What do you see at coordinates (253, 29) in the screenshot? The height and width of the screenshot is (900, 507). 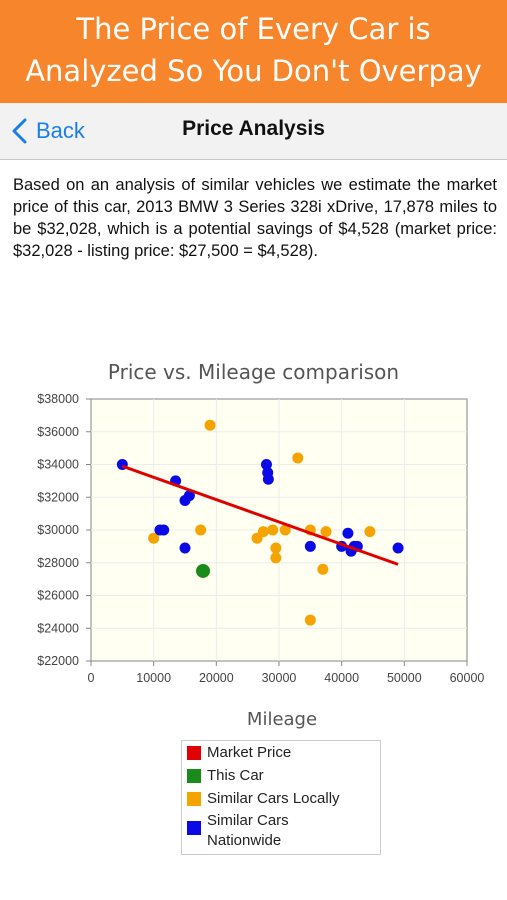 I see `banner-line-1: The Price of Every Car is` at bounding box center [253, 29].